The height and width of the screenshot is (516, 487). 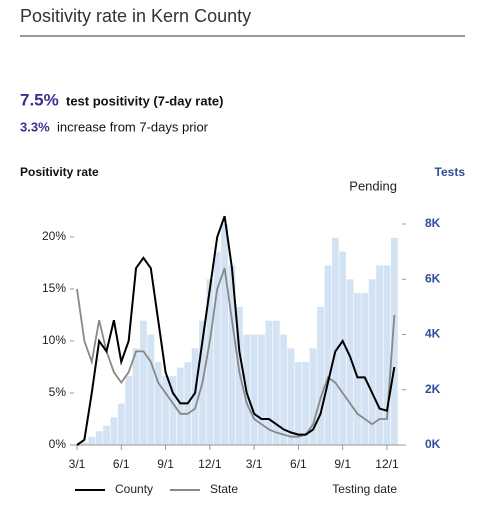 What do you see at coordinates (450, 172) in the screenshot?
I see `y2-axis-label: Tests` at bounding box center [450, 172].